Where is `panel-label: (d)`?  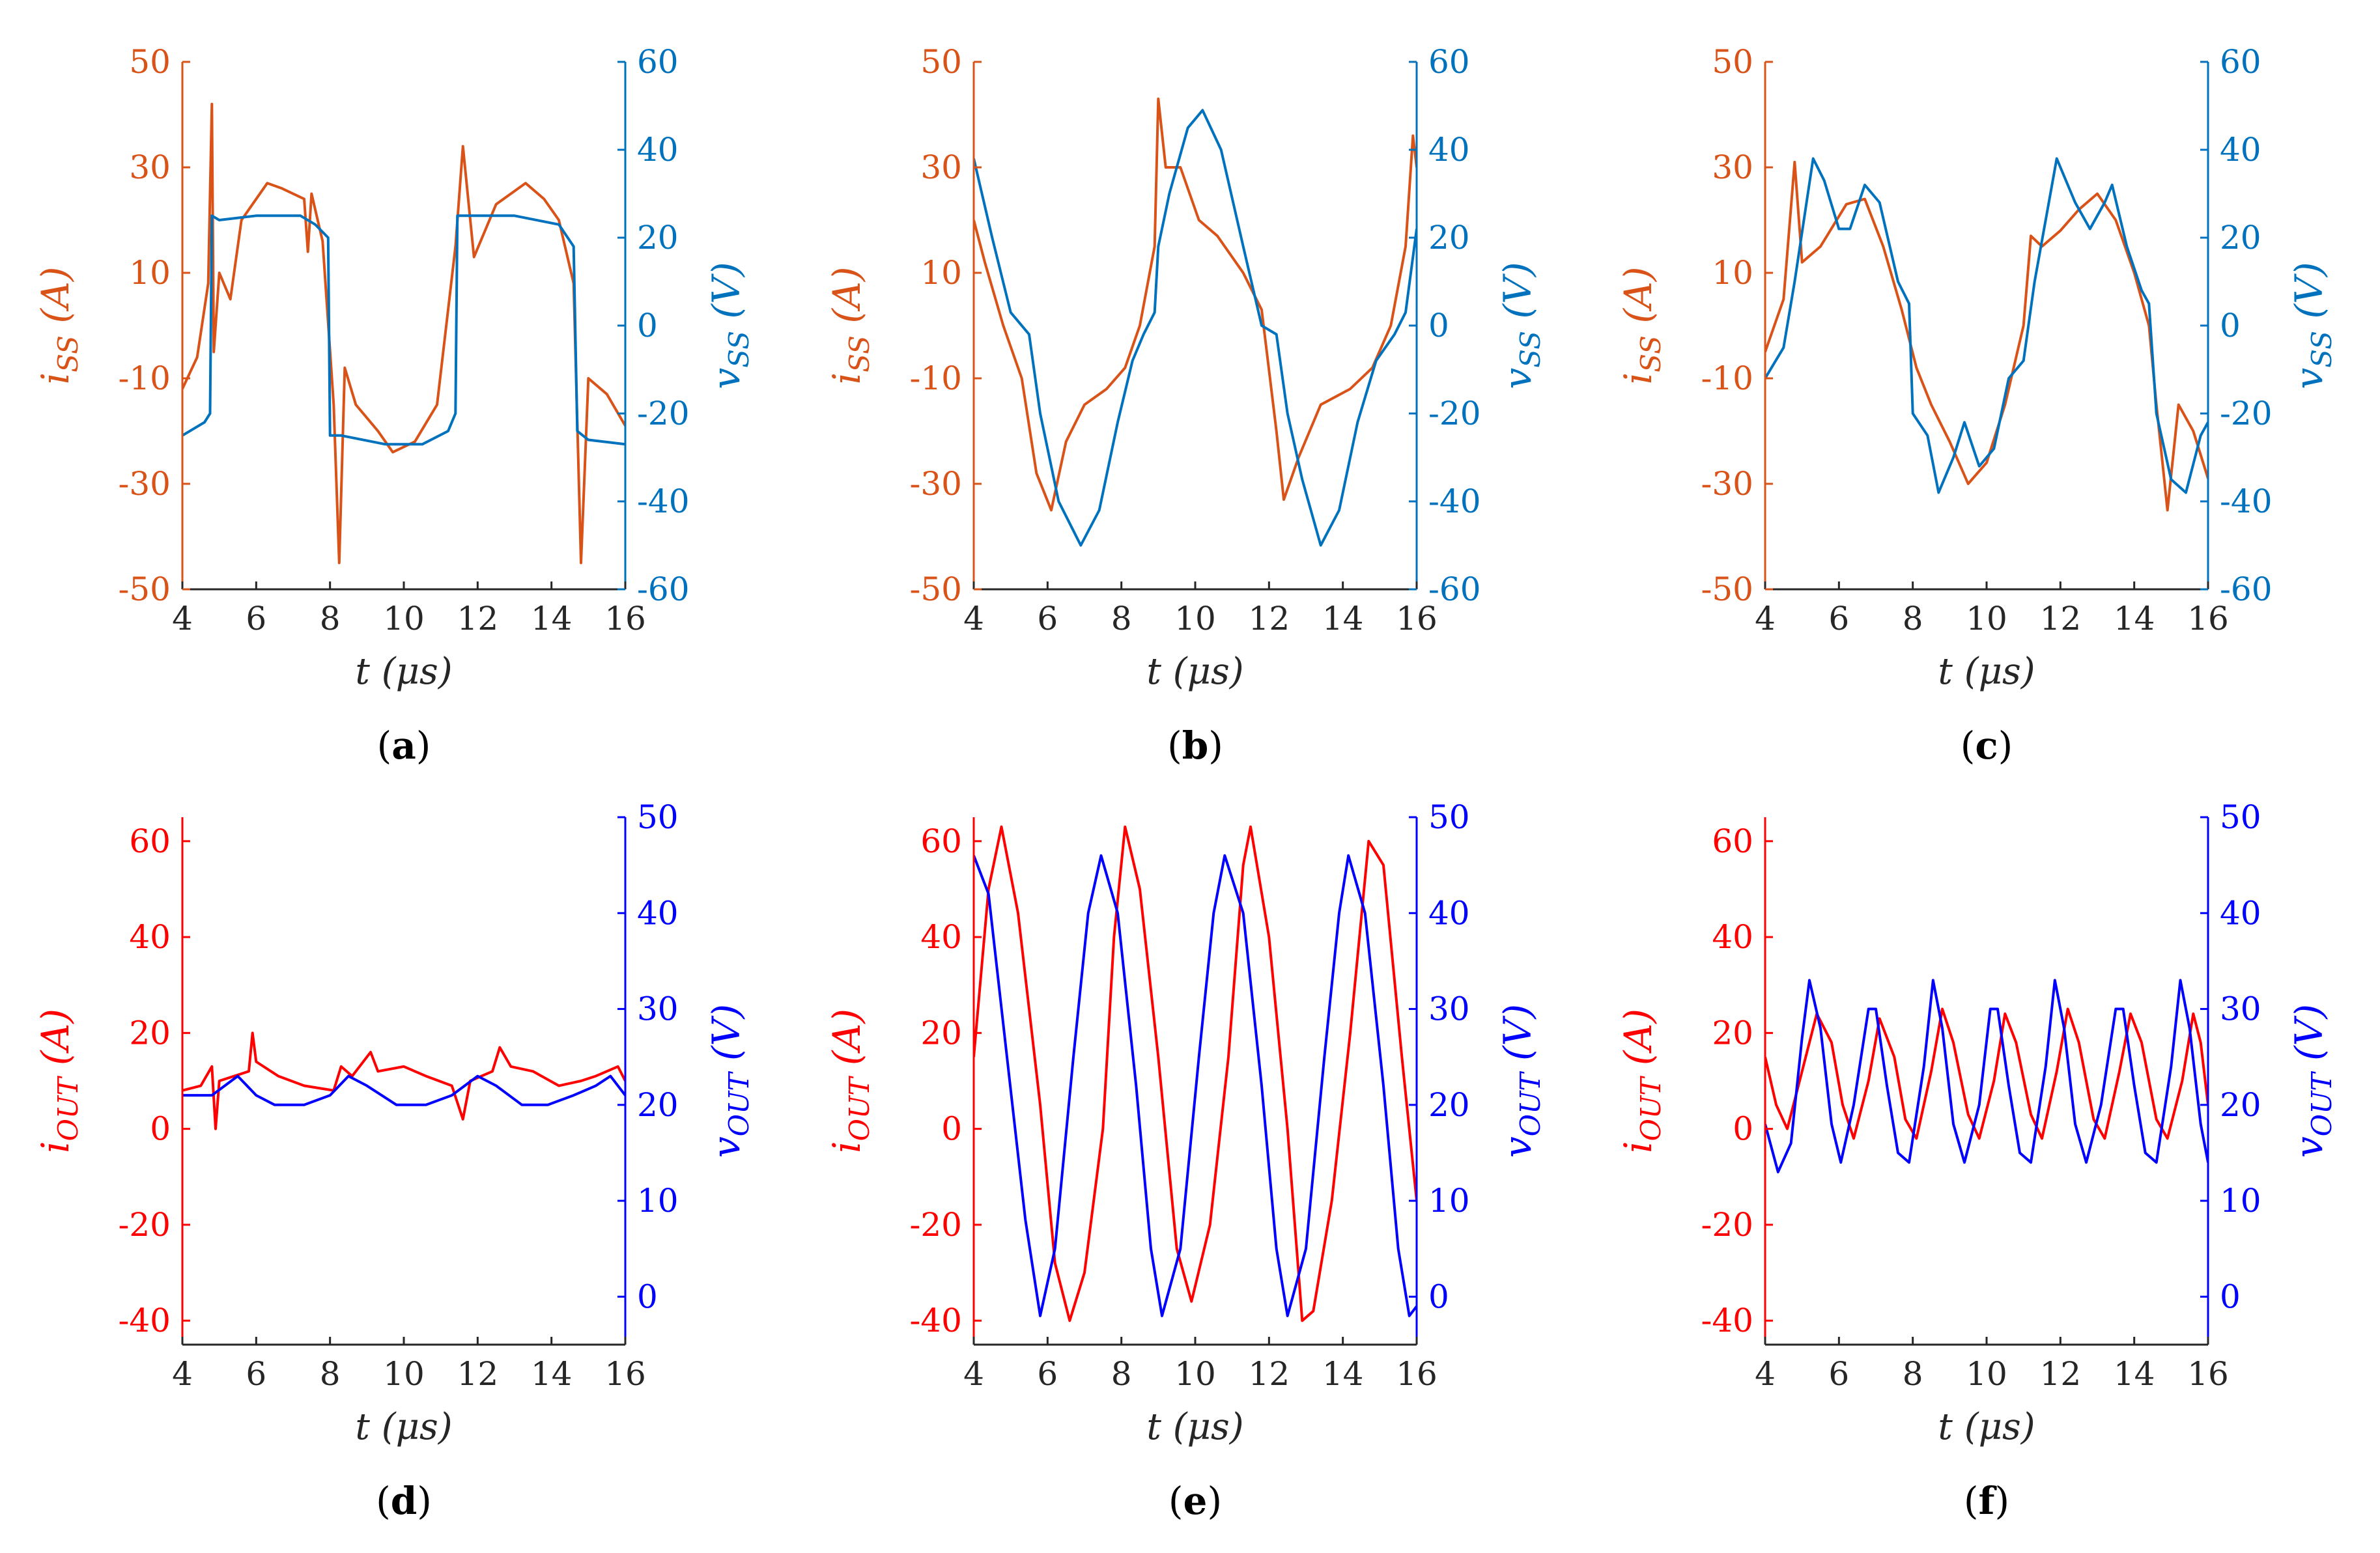 panel-label: (d) is located at coordinates (404, 1501).